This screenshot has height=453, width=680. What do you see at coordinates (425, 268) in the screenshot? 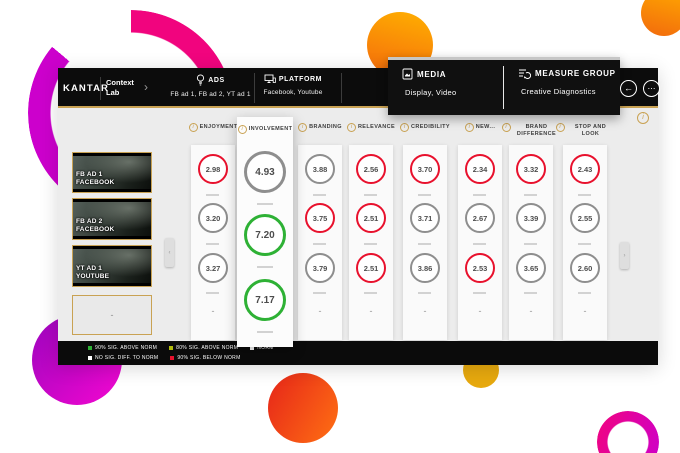
I see `score-circle: 3.86` at bounding box center [425, 268].